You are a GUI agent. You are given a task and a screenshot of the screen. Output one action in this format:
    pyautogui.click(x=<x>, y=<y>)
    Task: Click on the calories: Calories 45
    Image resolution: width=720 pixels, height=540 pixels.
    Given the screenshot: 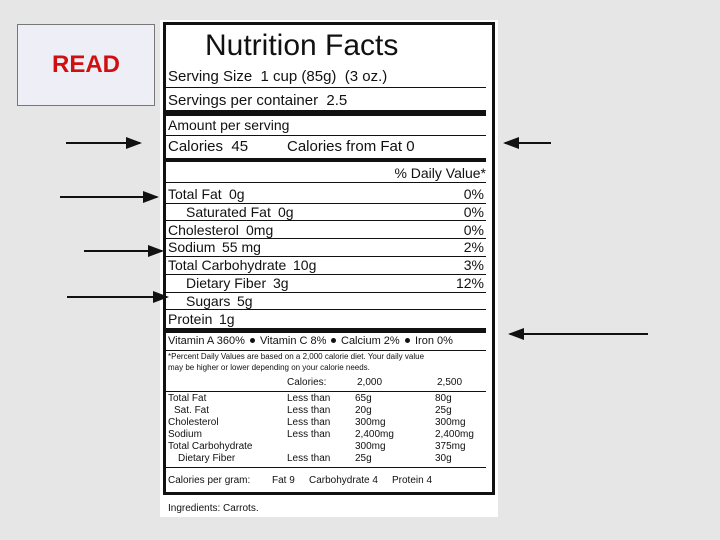 What is the action you would take?
    pyautogui.click(x=208, y=146)
    